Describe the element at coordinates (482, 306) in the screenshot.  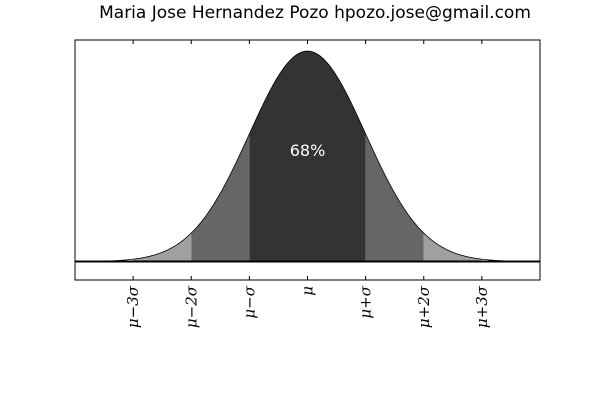
I see `x-tick-label-6: μ+3σ` at that location.